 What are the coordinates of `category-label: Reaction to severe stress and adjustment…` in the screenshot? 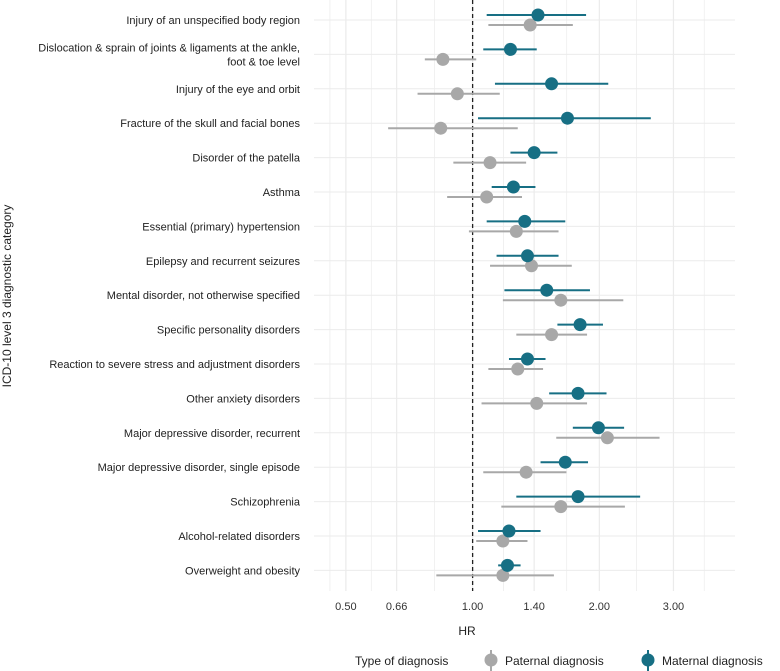 It's located at (174, 365).